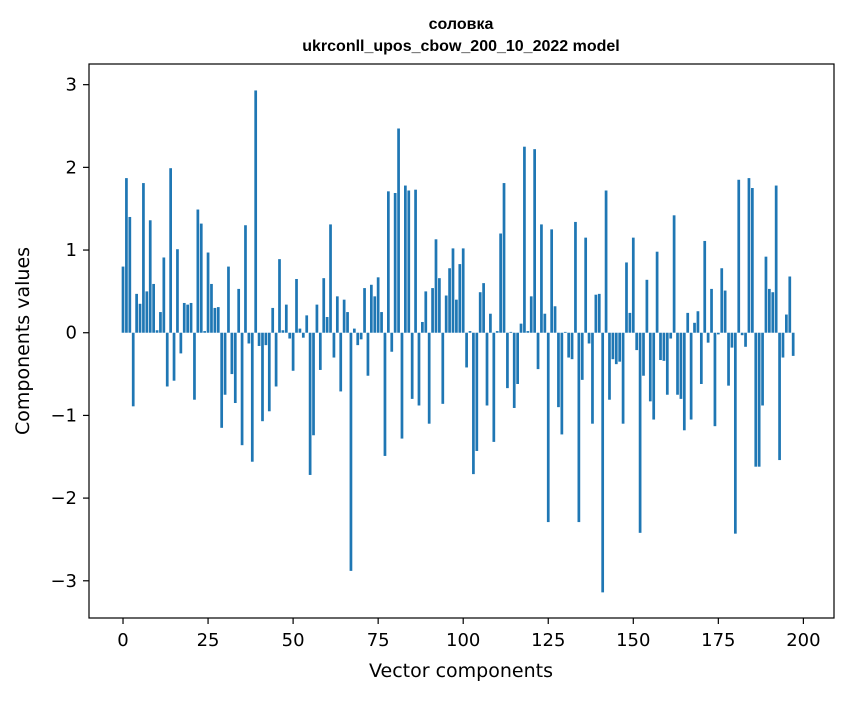 The width and height of the screenshot is (847, 701). What do you see at coordinates (461, 24) in the screenshot?
I see `chart-title: соловка` at bounding box center [461, 24].